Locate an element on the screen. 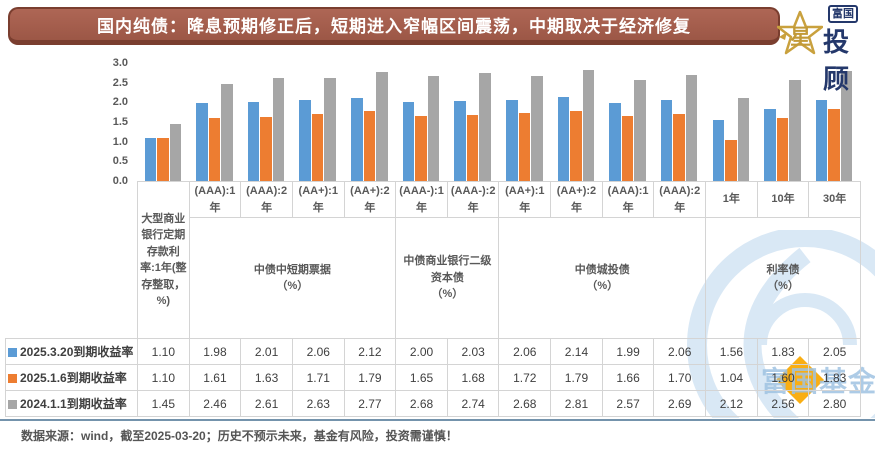 This screenshot has height=451, width=875. y-tick-label: 2.0 is located at coordinates (120, 102).